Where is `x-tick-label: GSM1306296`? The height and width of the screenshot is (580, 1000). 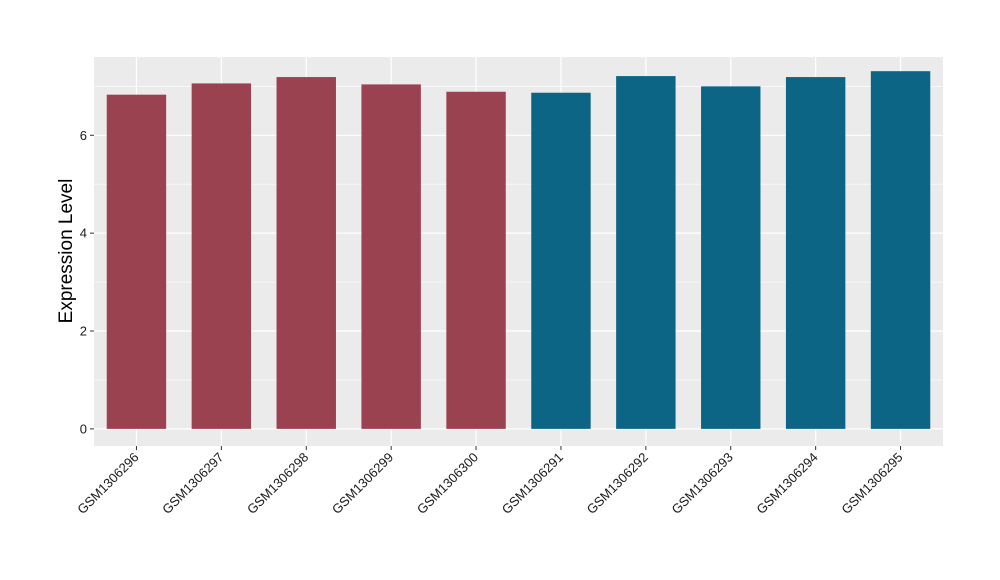
x-tick-label: GSM1306296 is located at coordinates (107, 483).